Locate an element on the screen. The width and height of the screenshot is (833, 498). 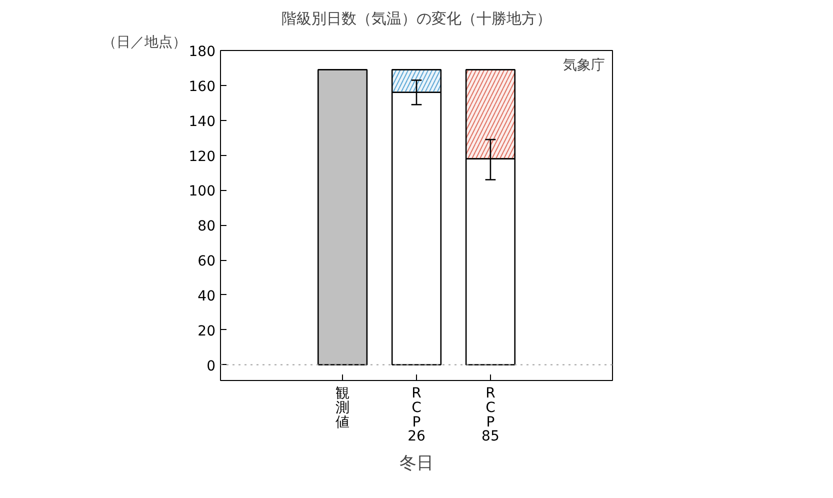
y-tick-label: 60 is located at coordinates (207, 262).